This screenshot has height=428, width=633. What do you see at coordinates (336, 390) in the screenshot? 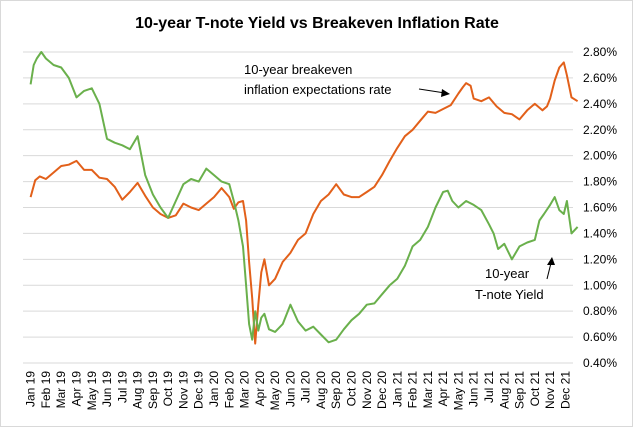
I see `x-tick-label: Sep 20` at bounding box center [336, 390].